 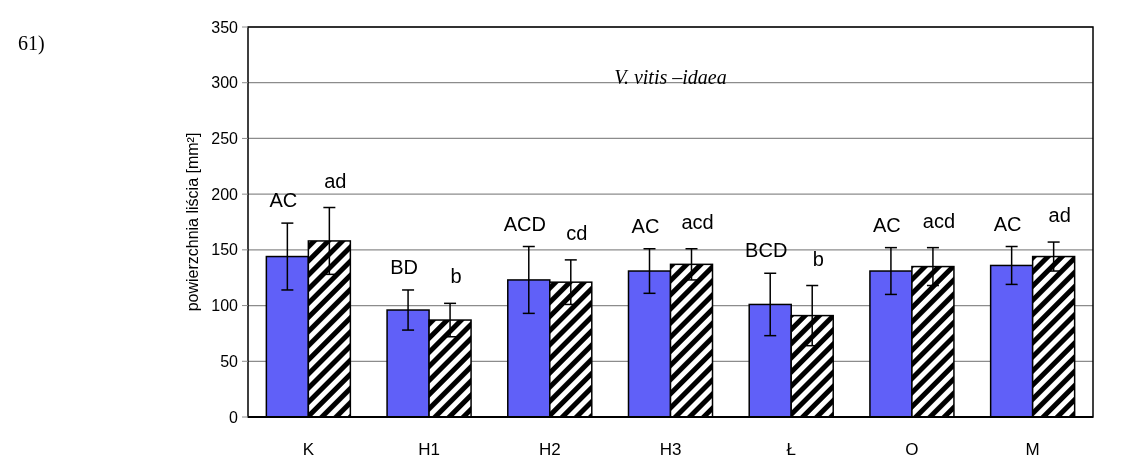 I want to click on x-tick-label: K, so click(x=308, y=449).